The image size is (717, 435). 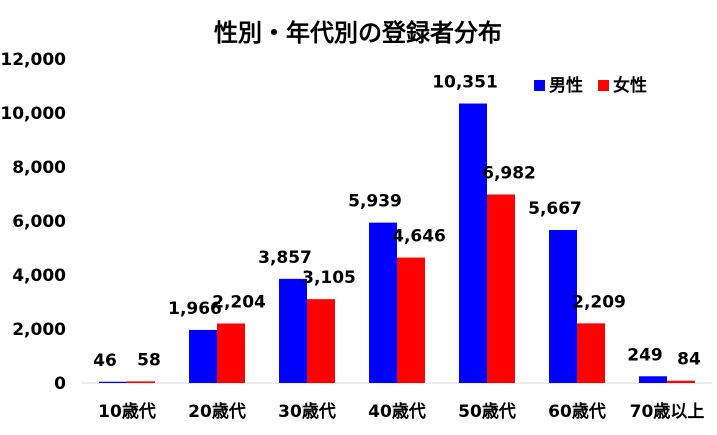 What do you see at coordinates (667, 411) in the screenshot?
I see `x-tick-label: 70歳以上` at bounding box center [667, 411].